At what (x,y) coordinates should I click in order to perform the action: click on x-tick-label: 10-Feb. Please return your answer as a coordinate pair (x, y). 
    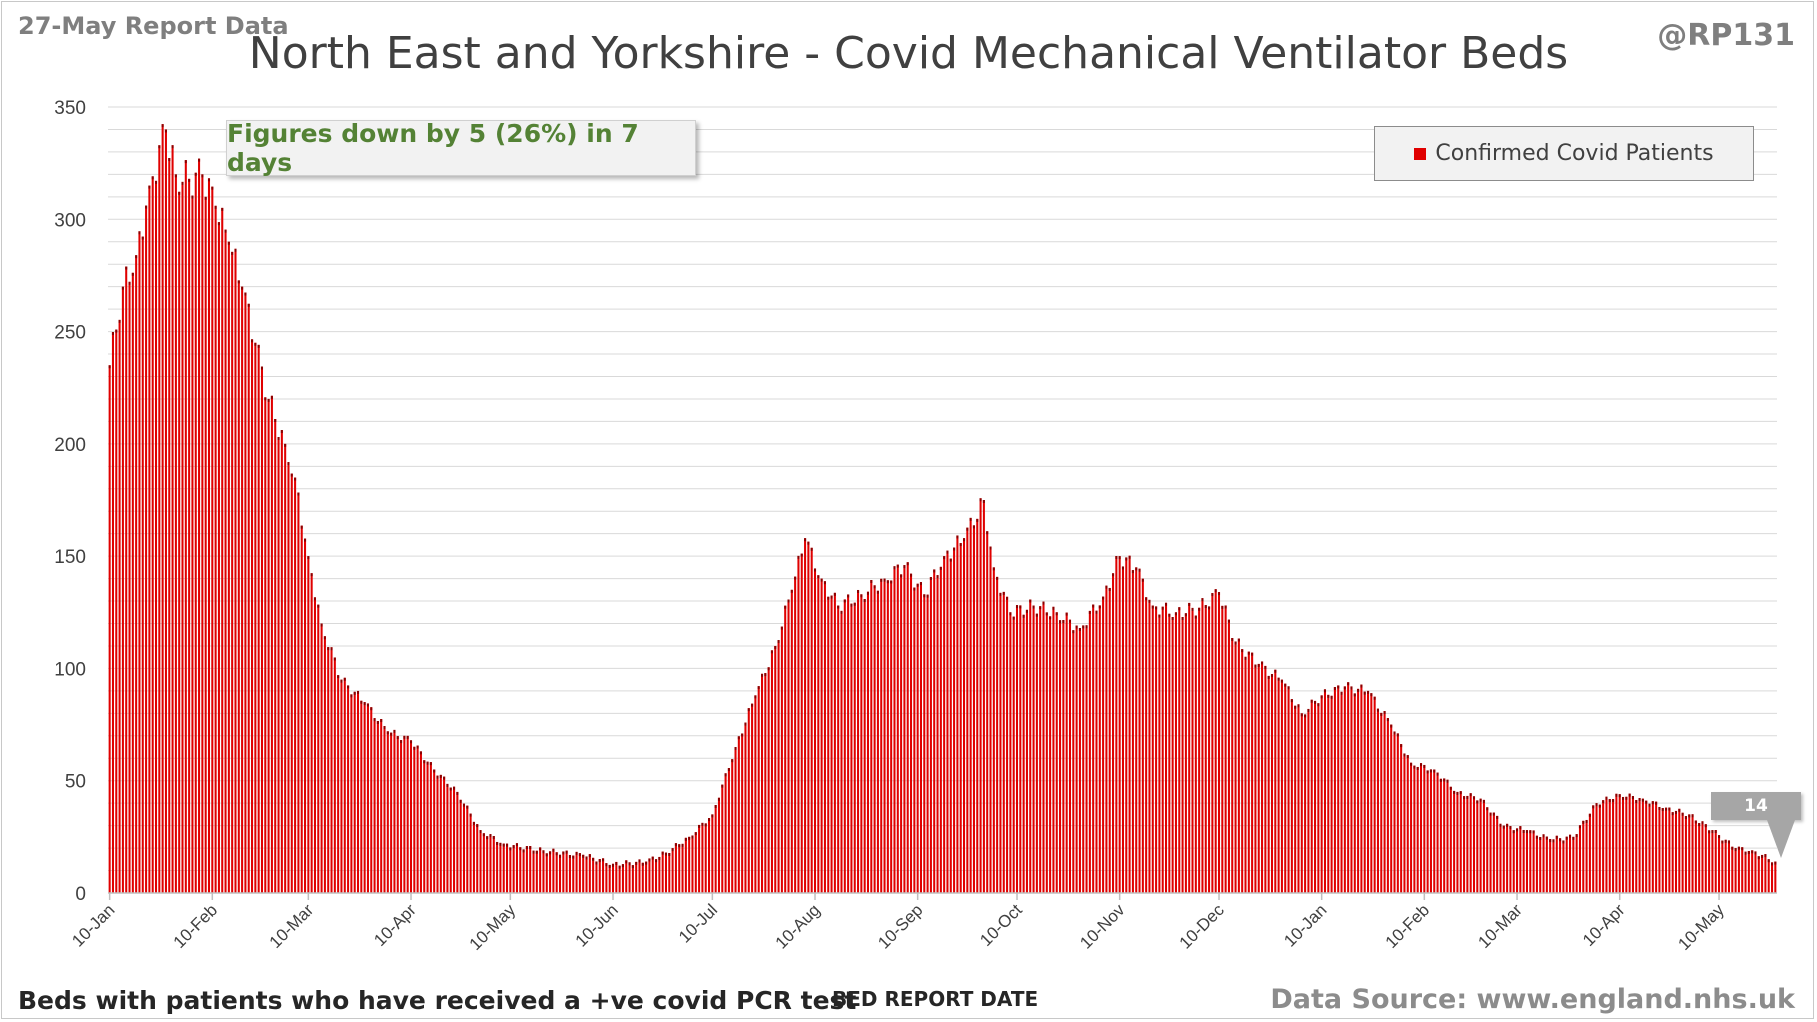
    Looking at the image, I should click on (1408, 926).